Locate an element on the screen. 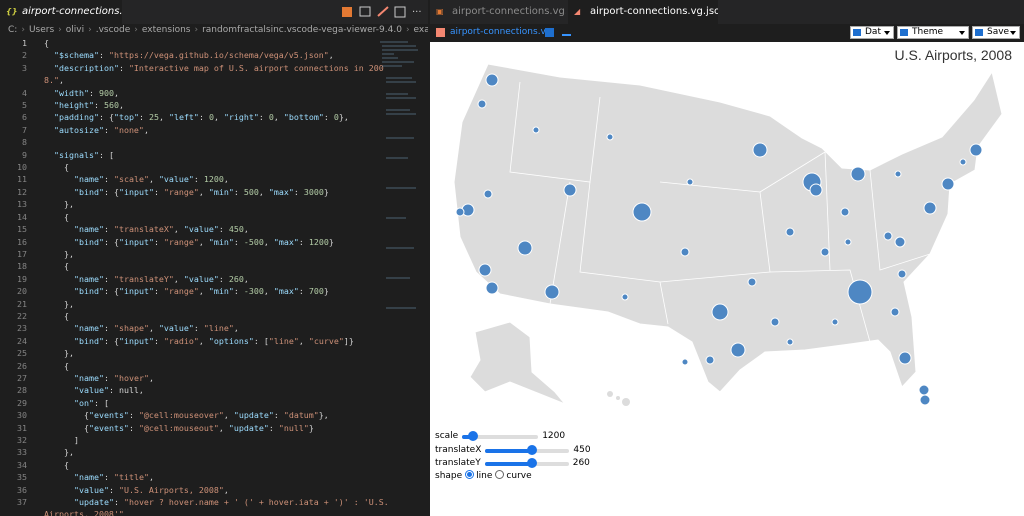  code-line: 28 "value": null, is located at coordinates (196, 390).